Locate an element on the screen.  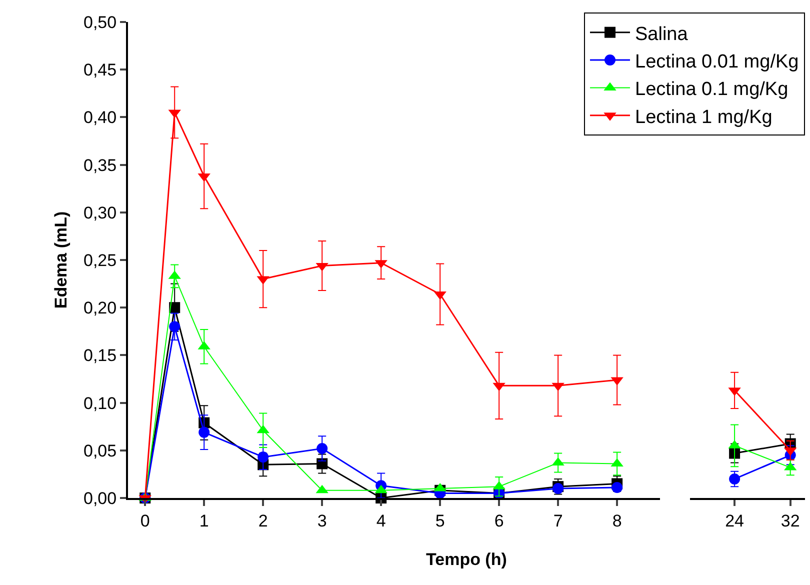
x-tick-label: 6 is located at coordinates (499, 520).